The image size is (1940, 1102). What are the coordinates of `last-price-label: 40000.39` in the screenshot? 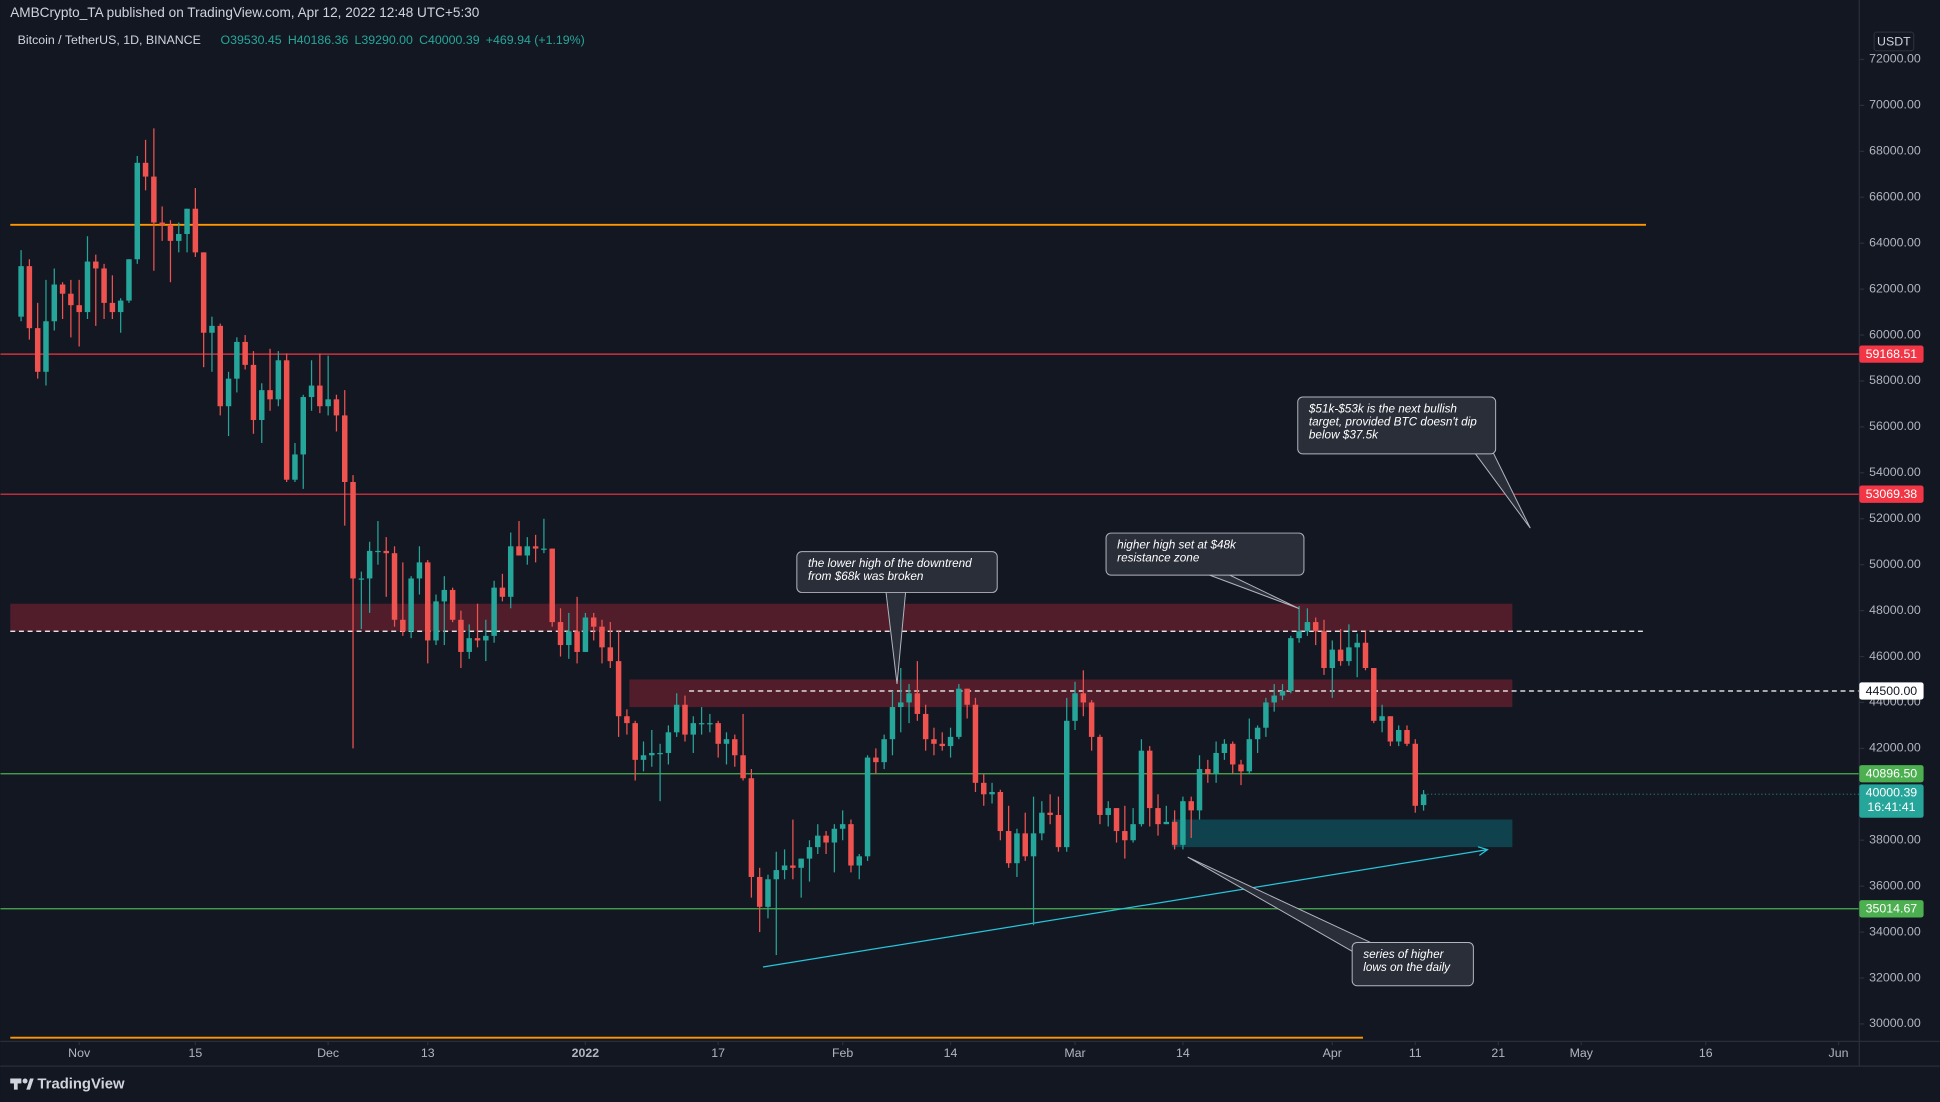 It's located at (1892, 792).